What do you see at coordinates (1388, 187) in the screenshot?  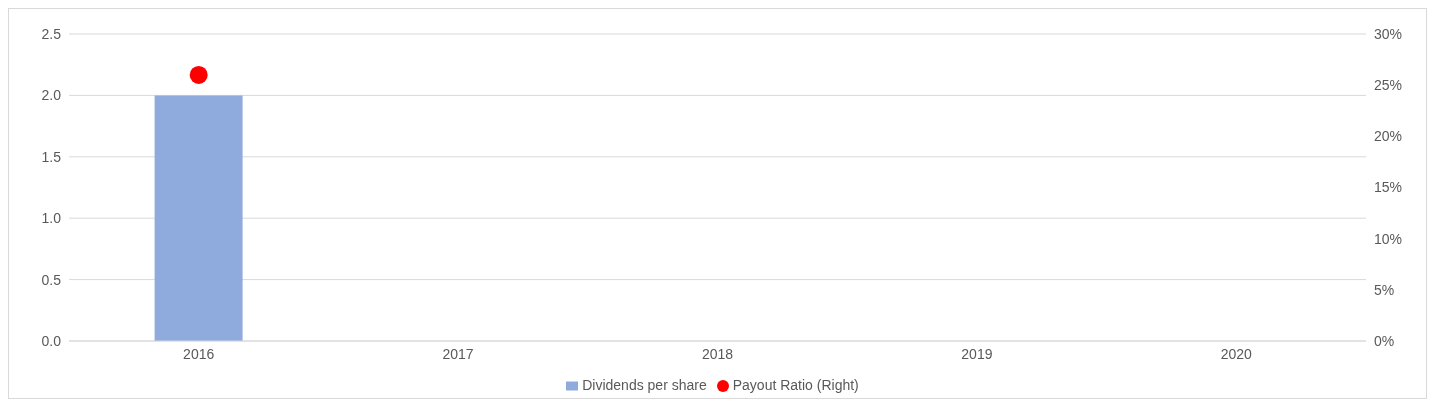 I see `y2-tick-label: 15%` at bounding box center [1388, 187].